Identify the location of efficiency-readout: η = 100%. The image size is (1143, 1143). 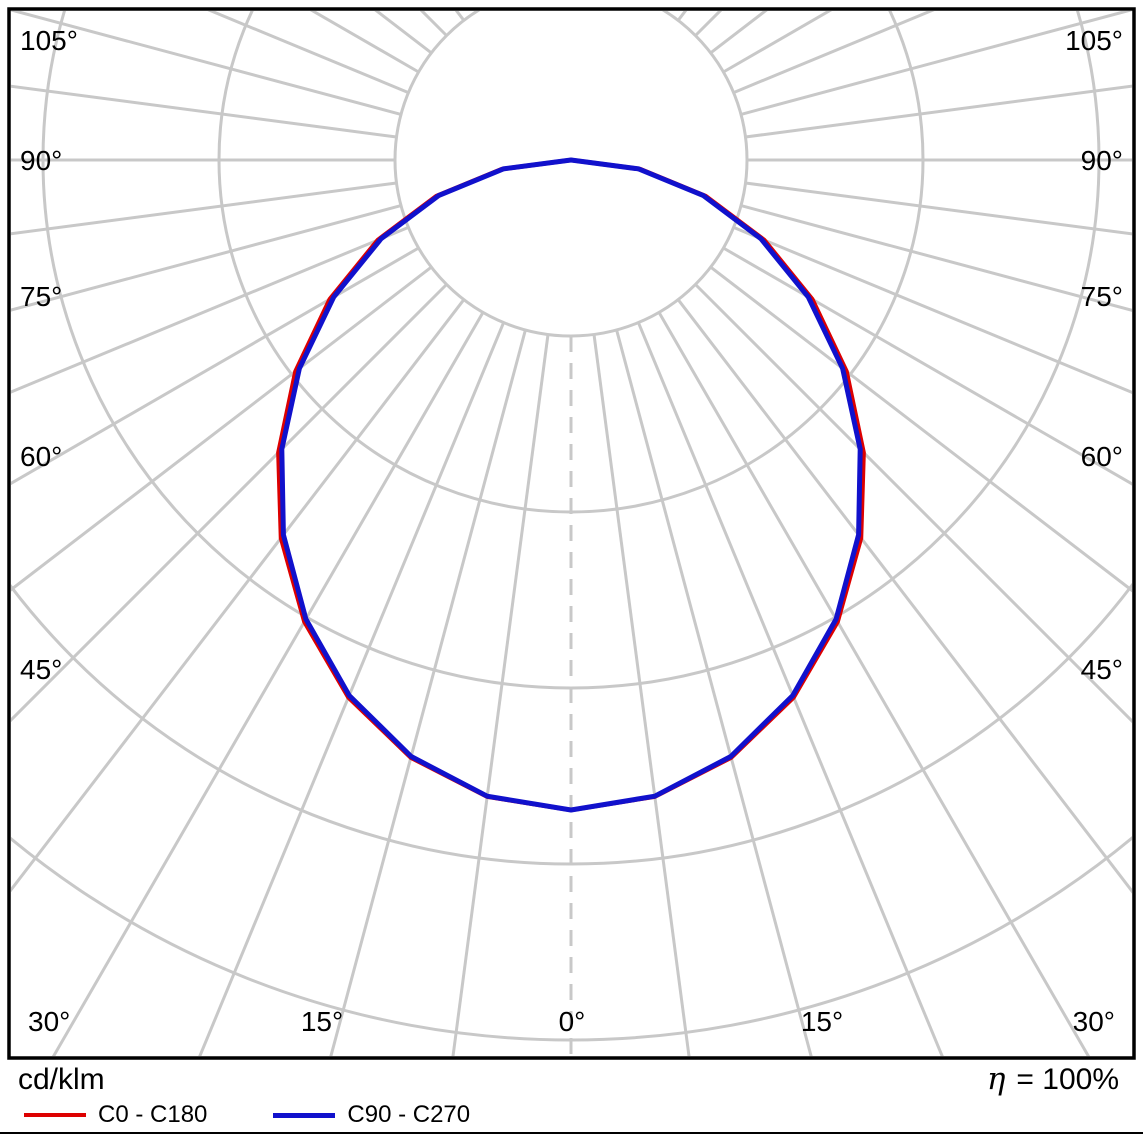
(1053, 1079).